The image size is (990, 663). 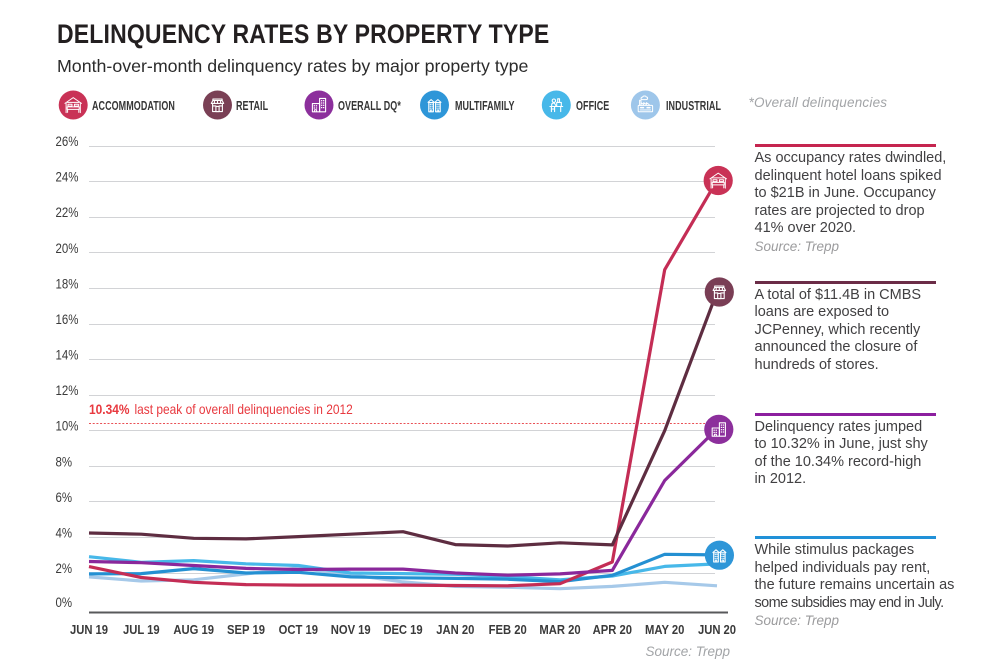 What do you see at coordinates (141, 629) in the screenshot?
I see `svg-text: JUL 19` at bounding box center [141, 629].